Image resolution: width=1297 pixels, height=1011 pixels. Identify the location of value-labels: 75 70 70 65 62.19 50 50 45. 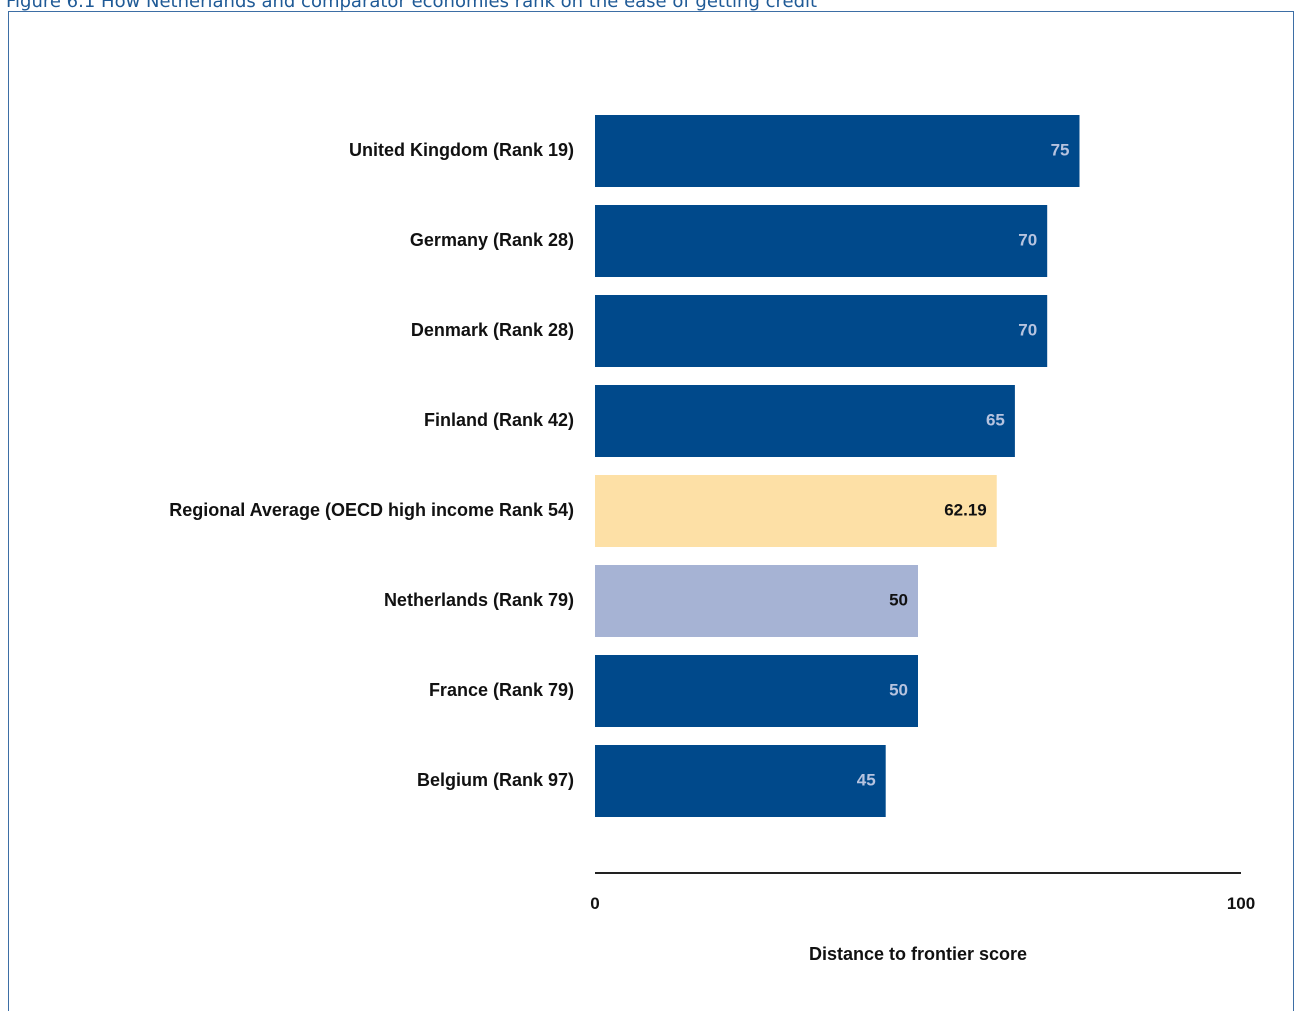
(963, 464).